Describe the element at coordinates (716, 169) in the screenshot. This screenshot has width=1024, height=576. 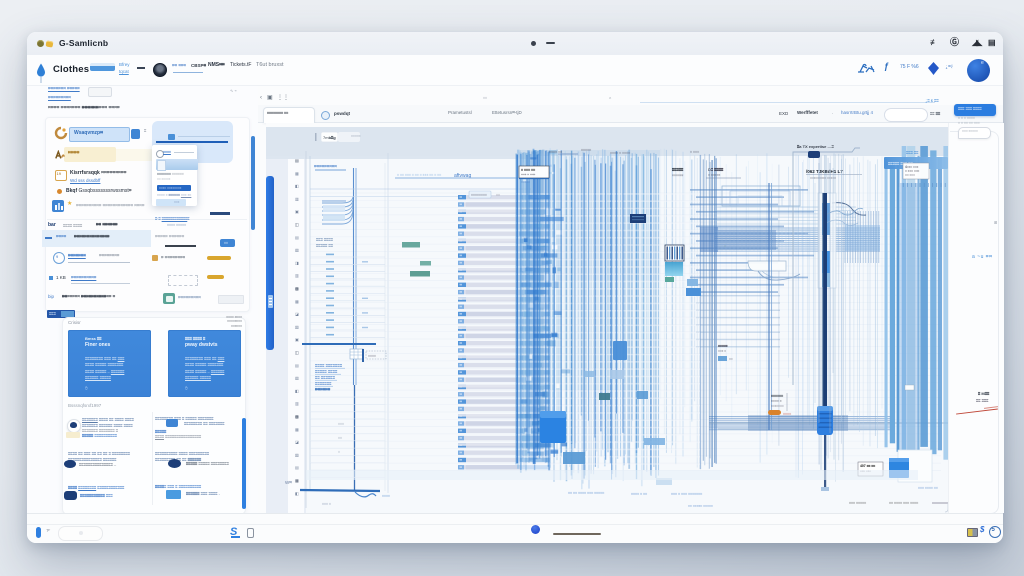
I see `svg-text: D⌗ ⌗⌗⌗⌗` at that location.